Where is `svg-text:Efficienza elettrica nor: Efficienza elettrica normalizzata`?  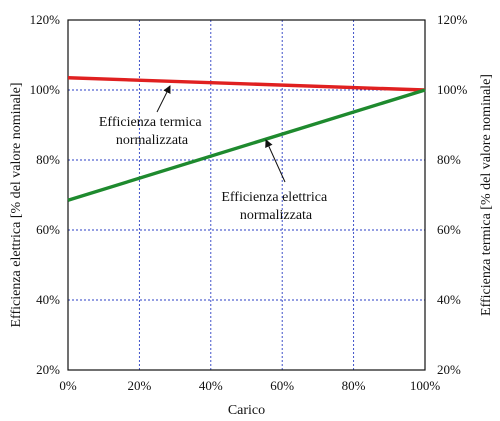 svg-text:Efficienza elettrica nor: Efficienza elettrica normalizzata is located at coordinates (275, 206).